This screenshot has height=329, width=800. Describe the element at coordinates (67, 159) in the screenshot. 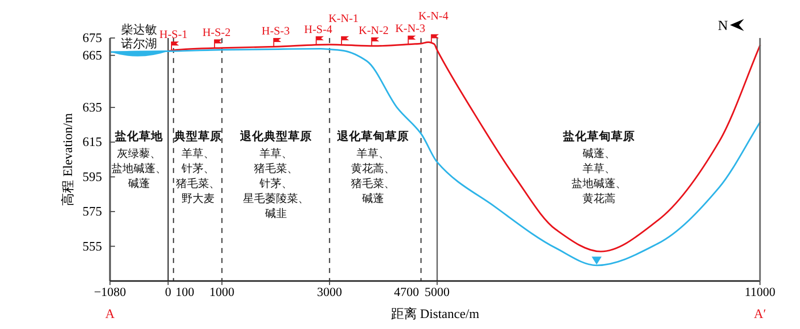

I see `y-axis-title: 高程 Elevation/m` at that location.